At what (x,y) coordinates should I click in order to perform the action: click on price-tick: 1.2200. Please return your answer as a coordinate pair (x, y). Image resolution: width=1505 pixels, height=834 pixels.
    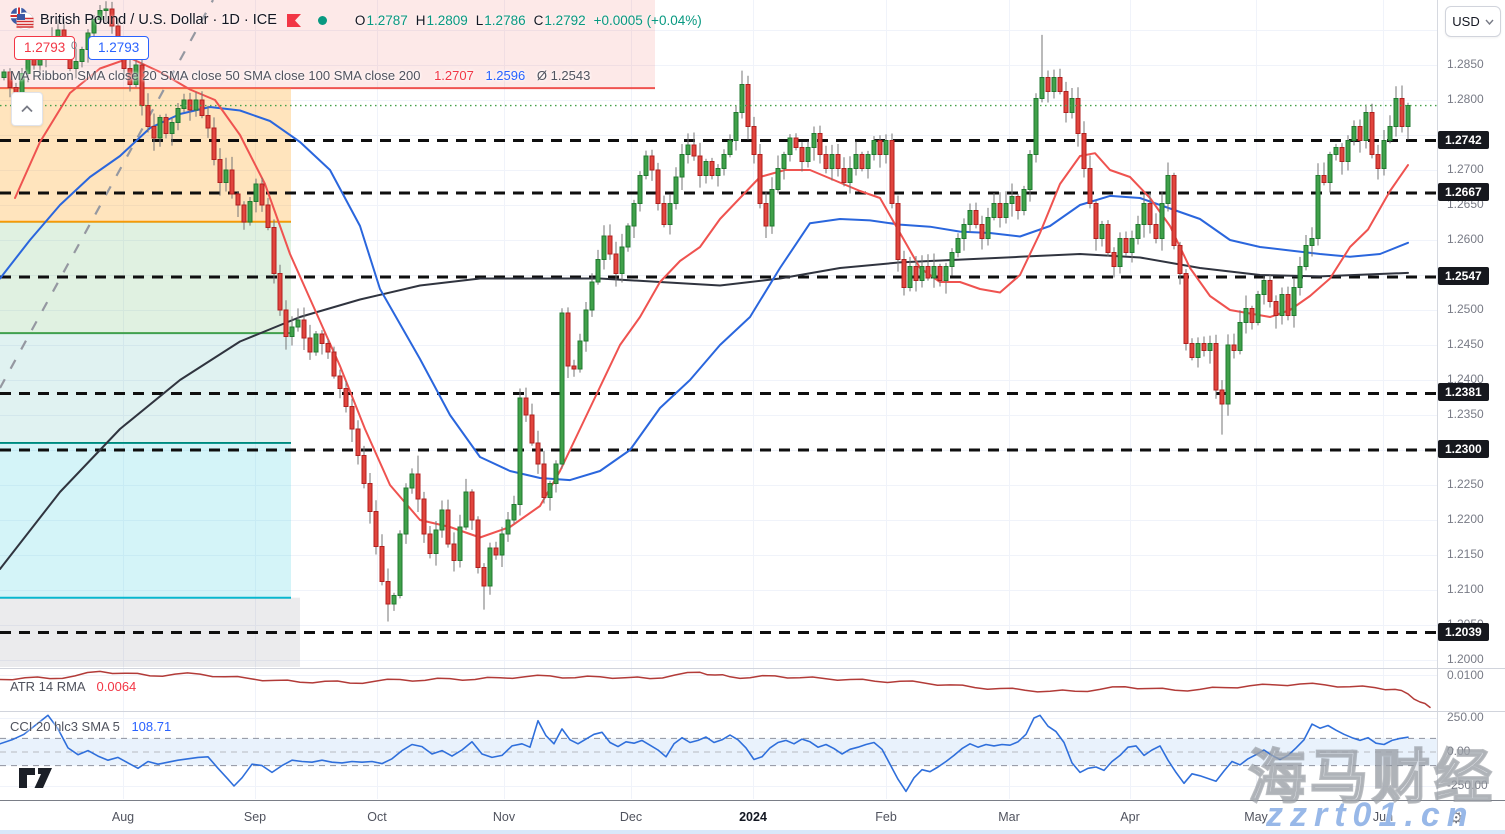
    Looking at the image, I should click on (1465, 519).